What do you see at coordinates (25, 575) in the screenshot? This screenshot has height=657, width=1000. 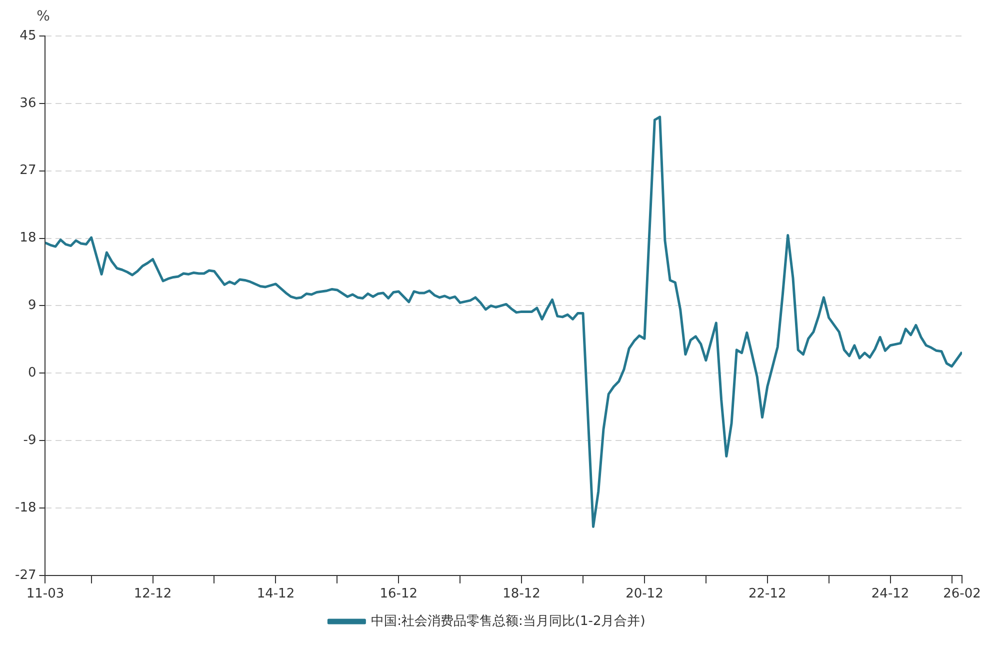 I see `y-tick-label: -27` at bounding box center [25, 575].